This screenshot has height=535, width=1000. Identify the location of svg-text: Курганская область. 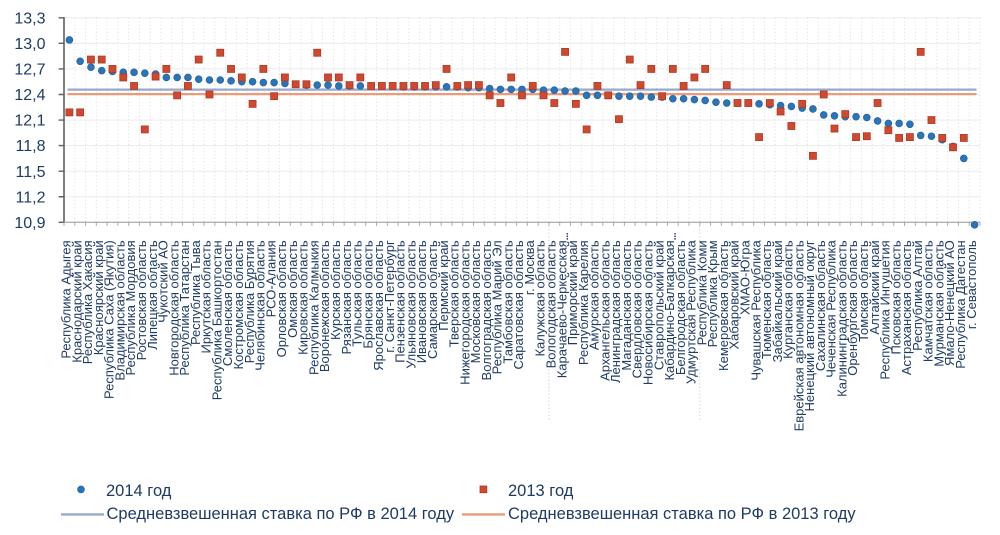
(788, 299).